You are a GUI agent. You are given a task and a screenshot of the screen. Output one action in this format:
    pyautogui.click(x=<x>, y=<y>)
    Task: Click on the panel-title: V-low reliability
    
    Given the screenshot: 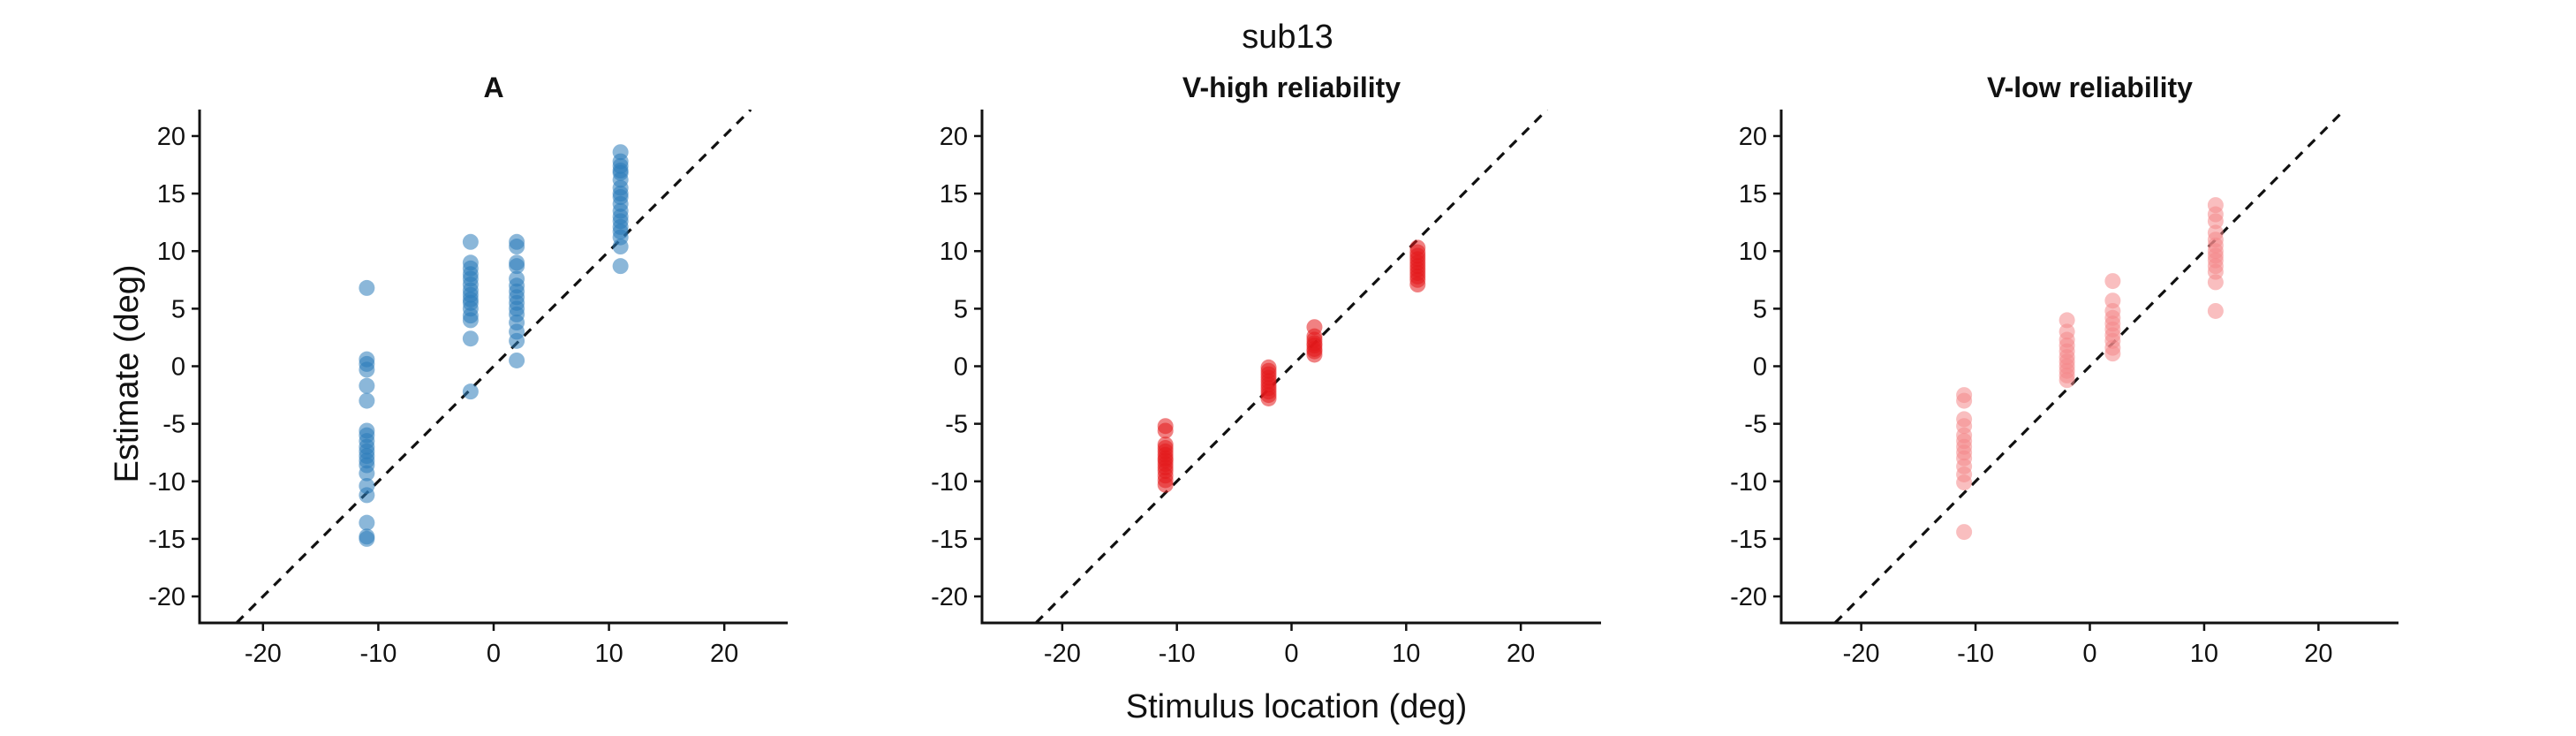 What is the action you would take?
    pyautogui.click(x=2090, y=87)
    